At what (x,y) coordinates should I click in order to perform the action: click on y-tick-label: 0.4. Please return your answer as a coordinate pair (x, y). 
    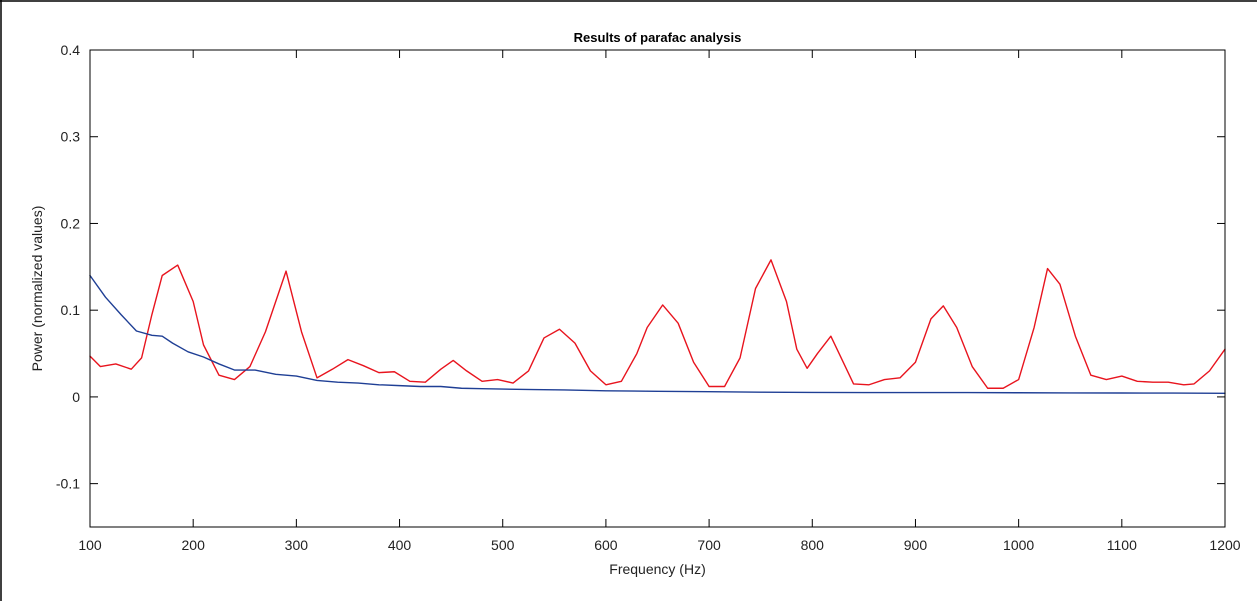
    Looking at the image, I should click on (71, 50).